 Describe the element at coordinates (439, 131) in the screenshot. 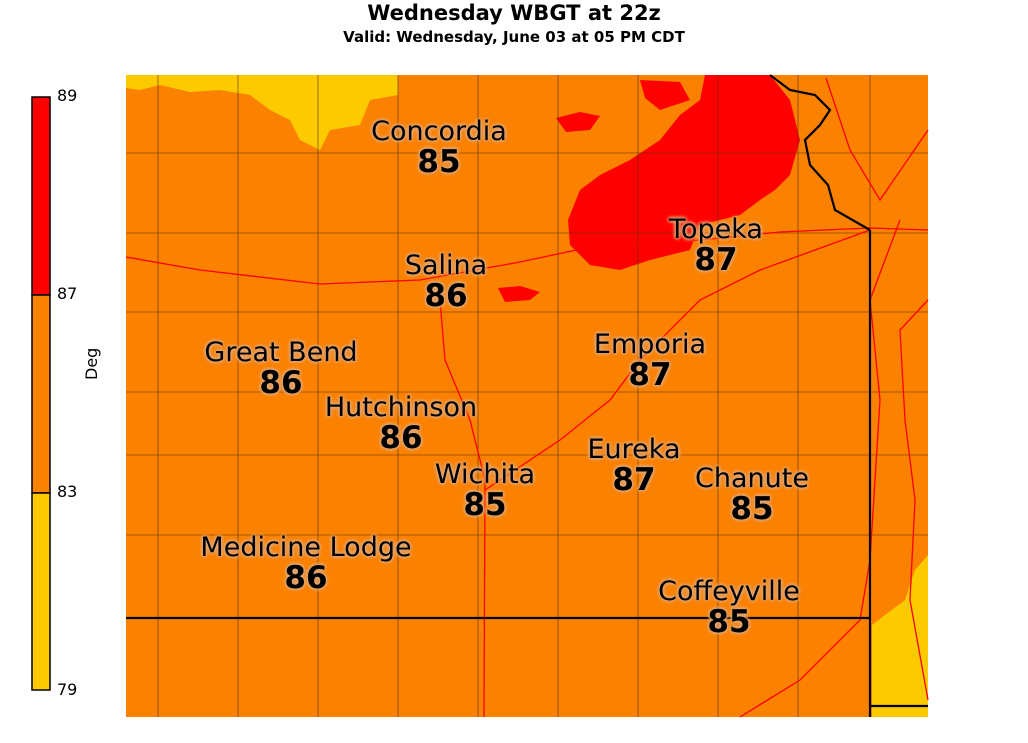

I see `city-name: Concordia` at that location.